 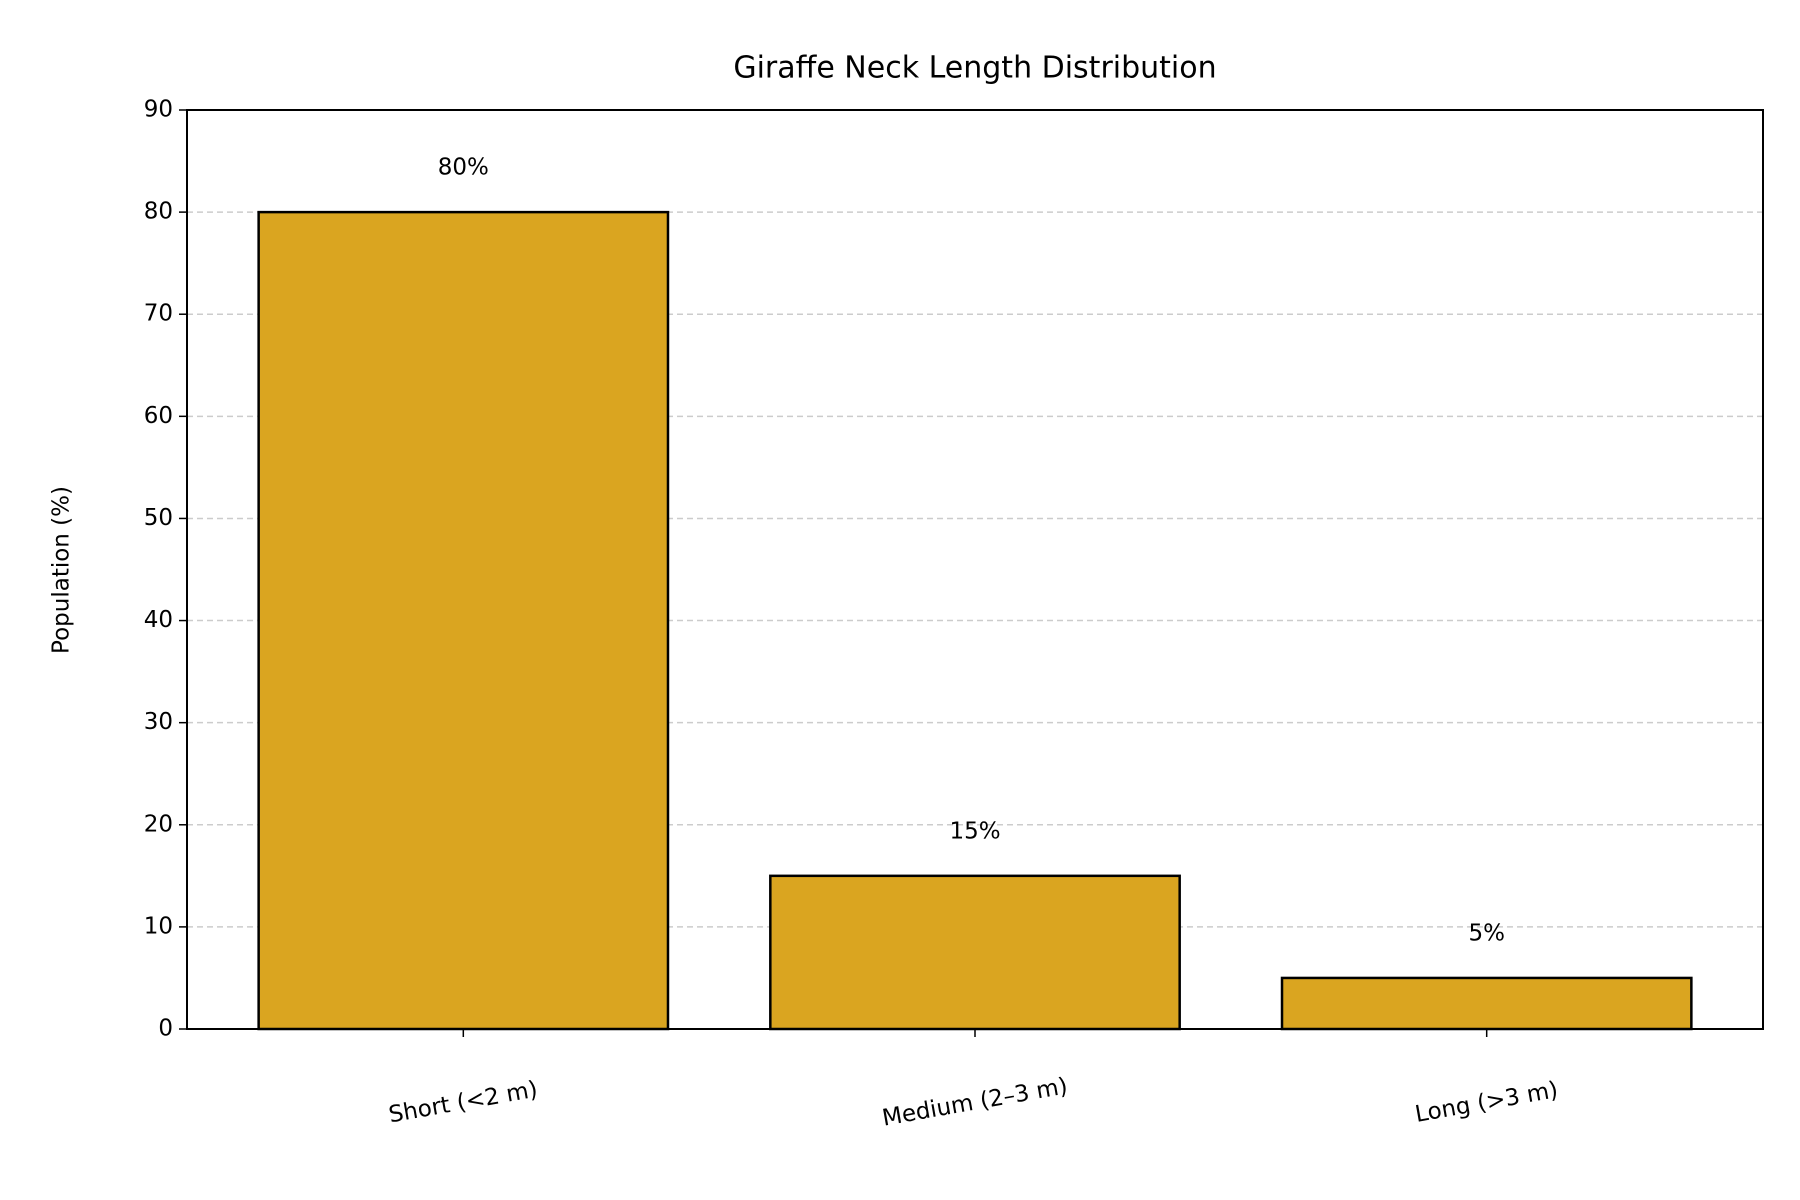 I want to click on y-tick-label: 50, so click(x=158, y=518).